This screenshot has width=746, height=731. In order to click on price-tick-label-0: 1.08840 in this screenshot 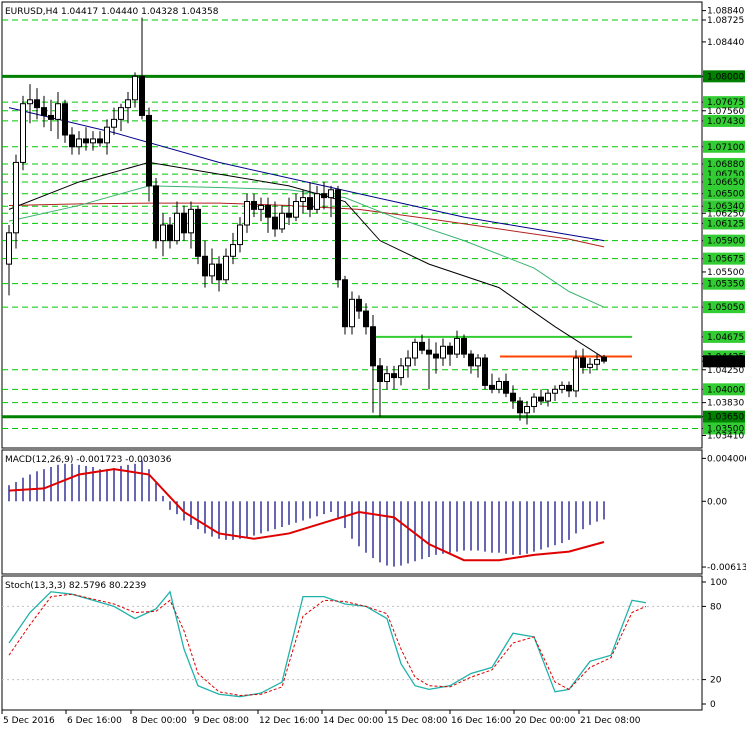, I will do `click(725, 12)`.